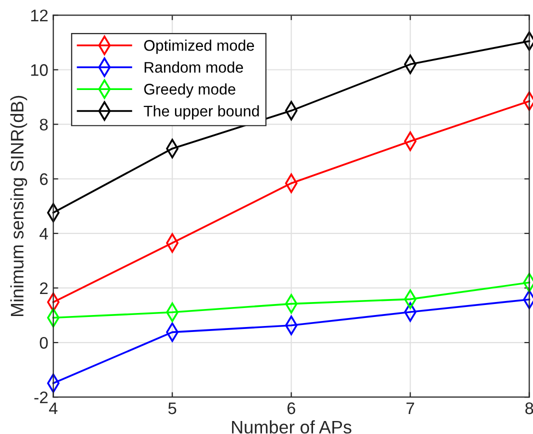 This screenshot has height=434, width=533. I want to click on y-tick-label: 2, so click(44, 288).